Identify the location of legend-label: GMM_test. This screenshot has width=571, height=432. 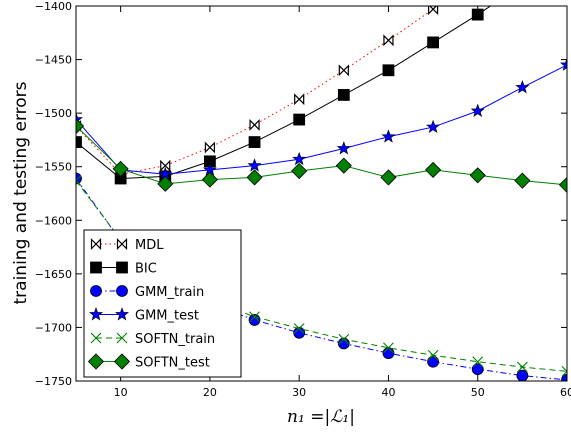
(167, 316).